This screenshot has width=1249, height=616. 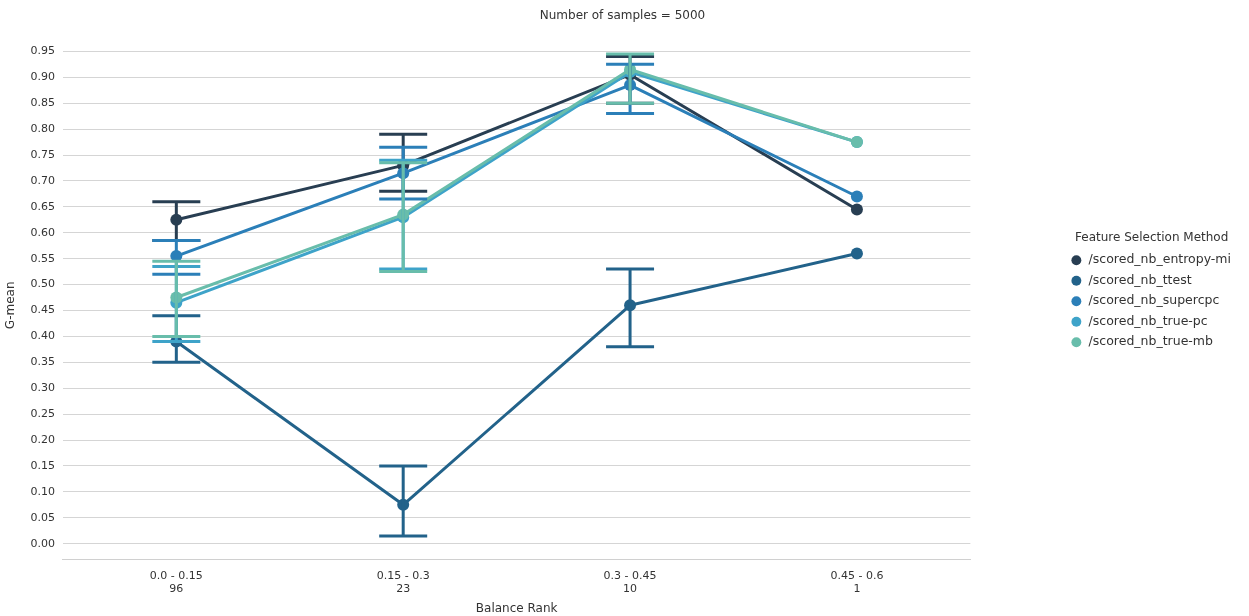 What do you see at coordinates (516, 607) in the screenshot?
I see `x-axis-title: Balance Rank` at bounding box center [516, 607].